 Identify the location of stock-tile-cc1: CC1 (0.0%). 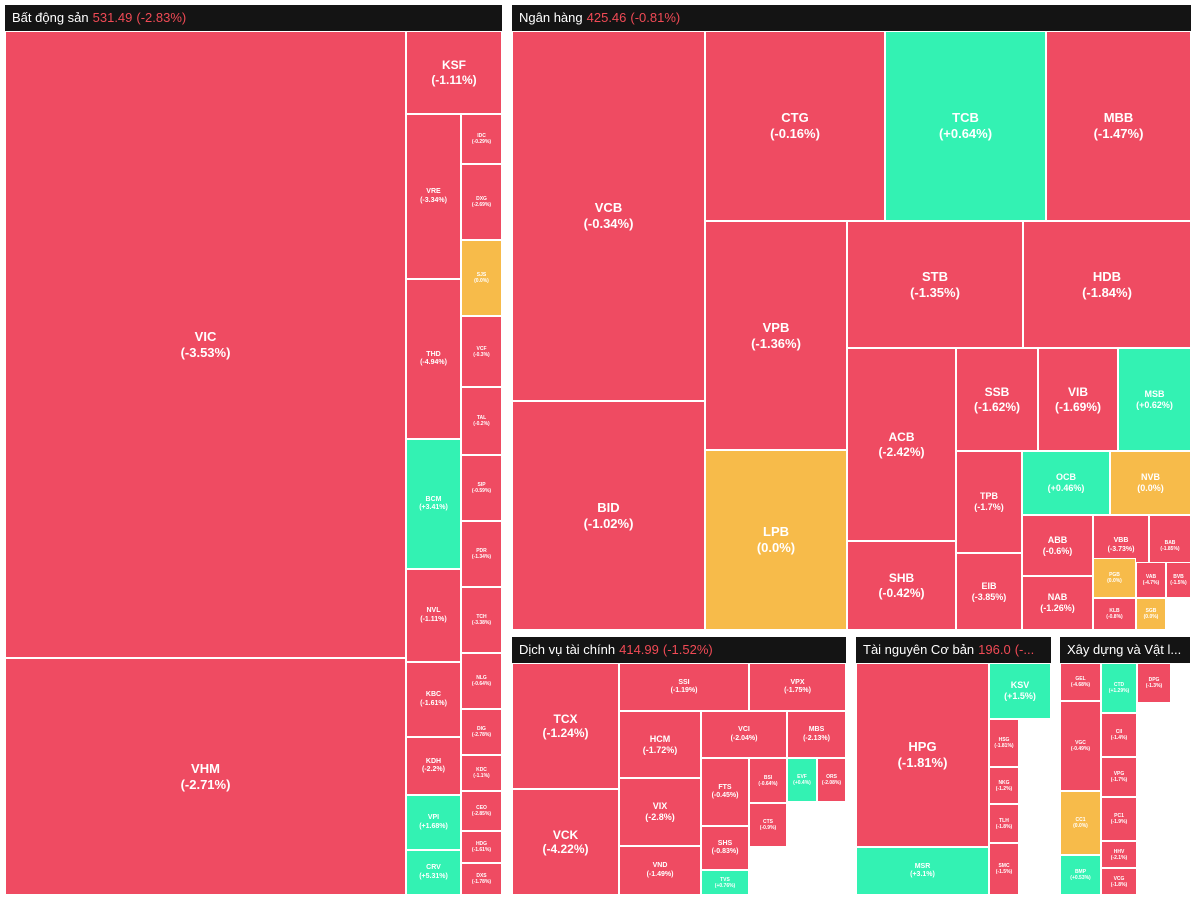
(1080, 823).